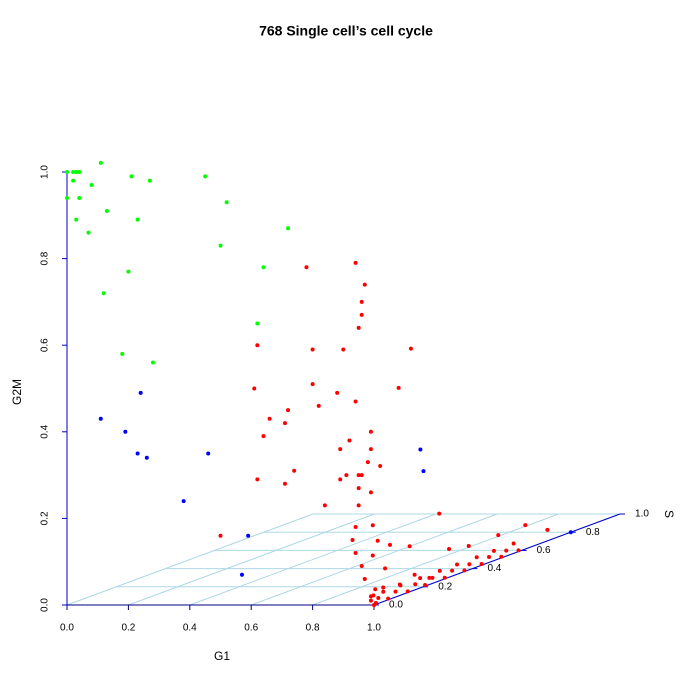 This screenshot has width=700, height=700. I want to click on y-axis, so click(497, 559).